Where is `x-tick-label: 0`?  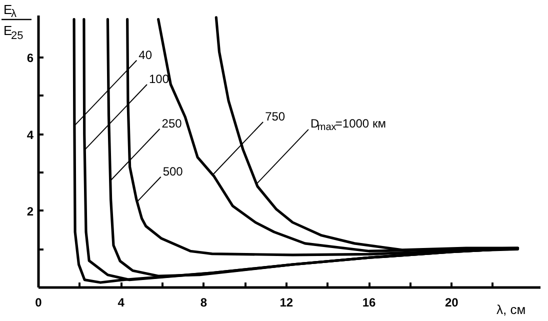 x-tick-label: 0 is located at coordinates (38, 303).